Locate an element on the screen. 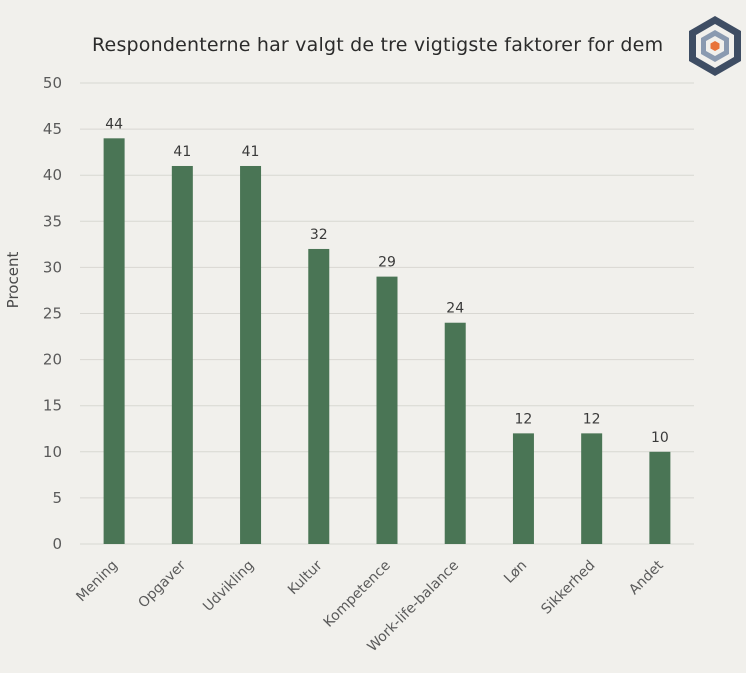 Image resolution: width=746 pixels, height=673 pixels. logo-accent-hexagon is located at coordinates (715, 46).